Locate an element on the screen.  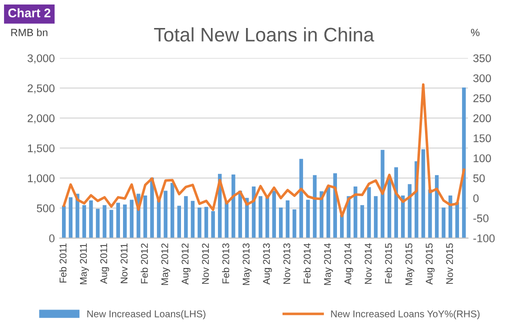
y2-tick-label: 100 is located at coordinates (482, 158).